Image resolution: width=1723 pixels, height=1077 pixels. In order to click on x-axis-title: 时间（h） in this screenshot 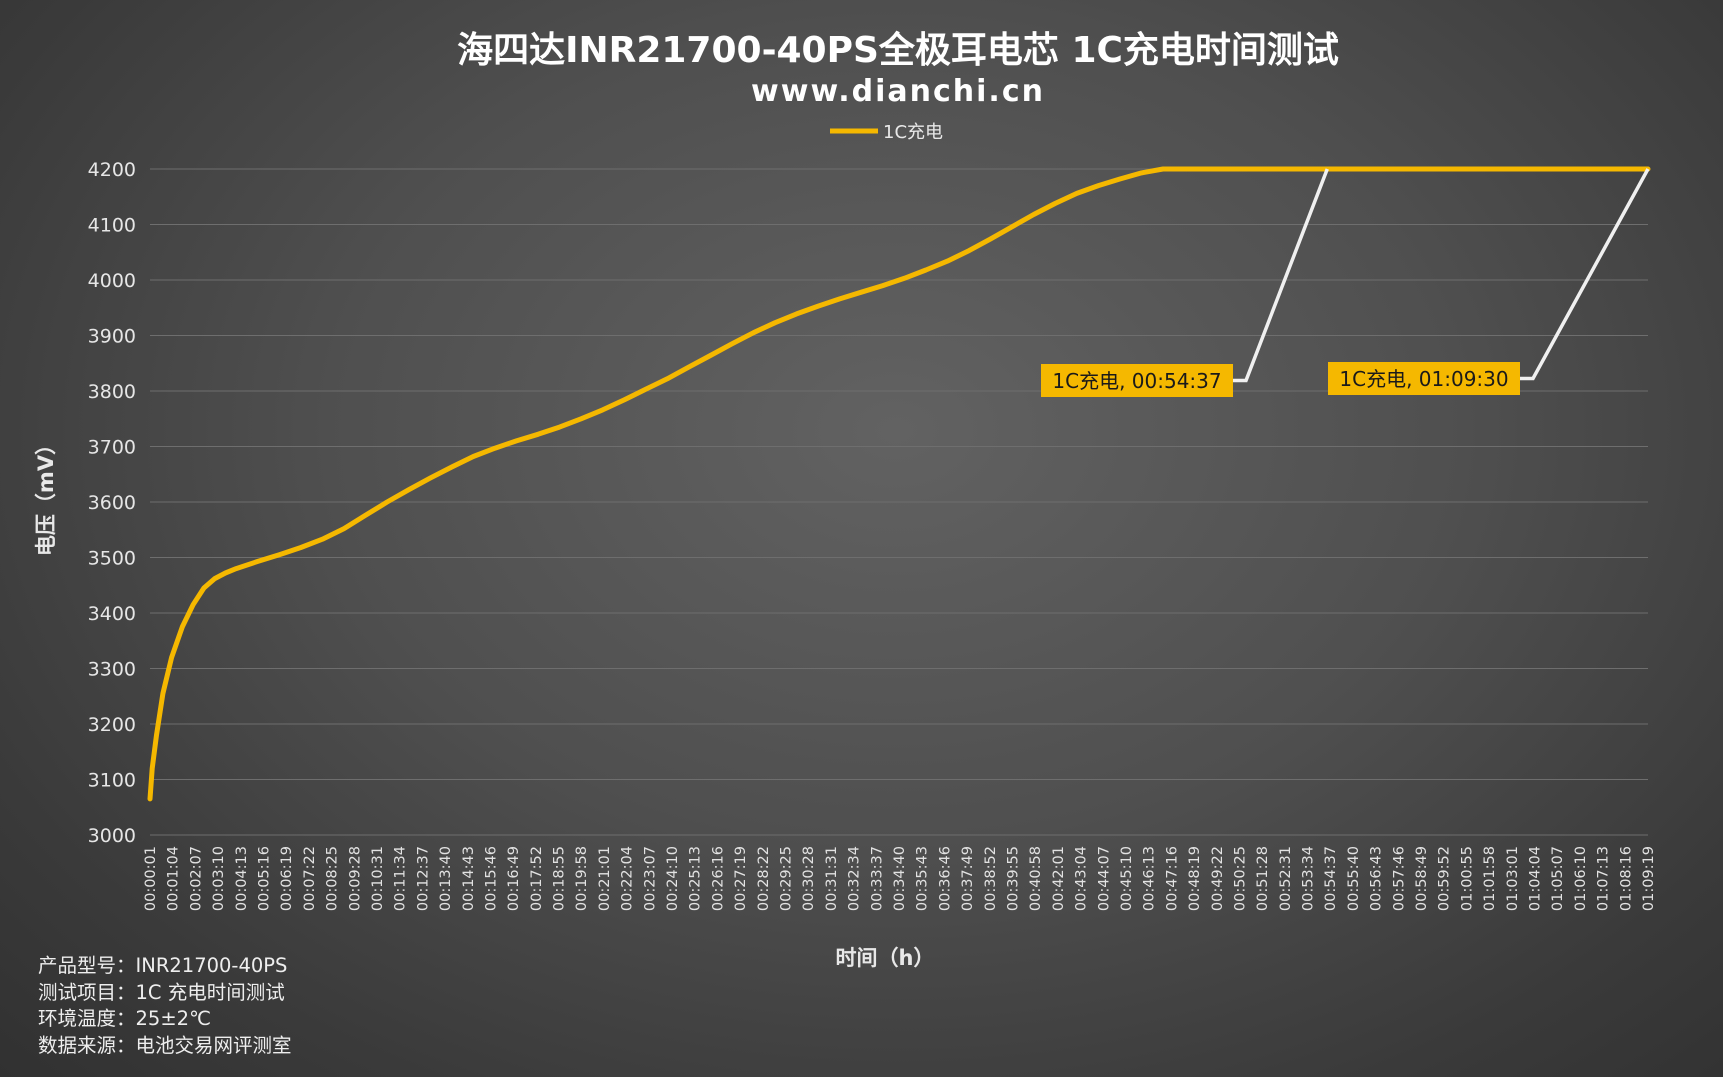, I will do `click(885, 958)`.